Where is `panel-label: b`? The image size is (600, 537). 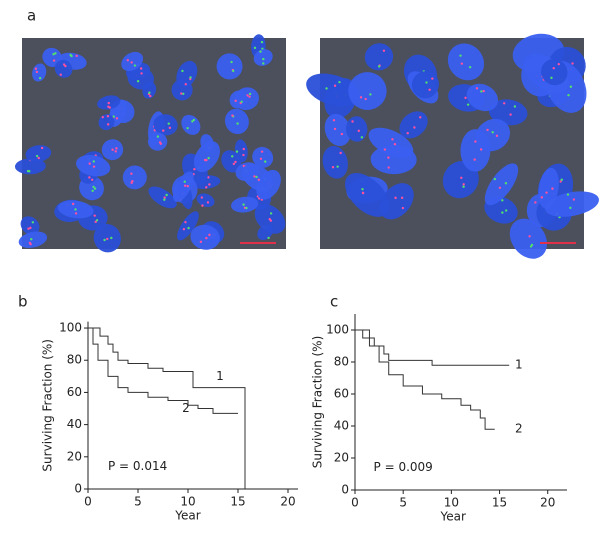
panel-label: b is located at coordinates (23, 302).